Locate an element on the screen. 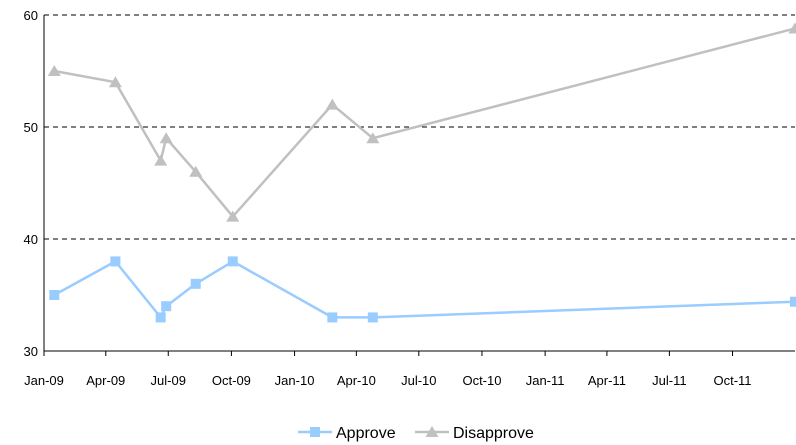  x-tick-label: Jul-11 is located at coordinates (669, 380).